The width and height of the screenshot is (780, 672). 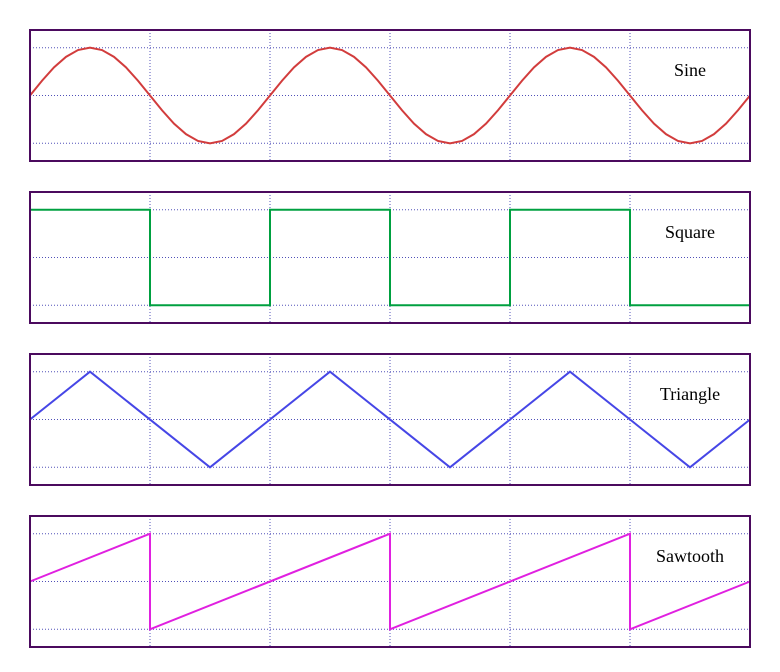 What do you see at coordinates (690, 394) in the screenshot?
I see `waveform-label: Triangle` at bounding box center [690, 394].